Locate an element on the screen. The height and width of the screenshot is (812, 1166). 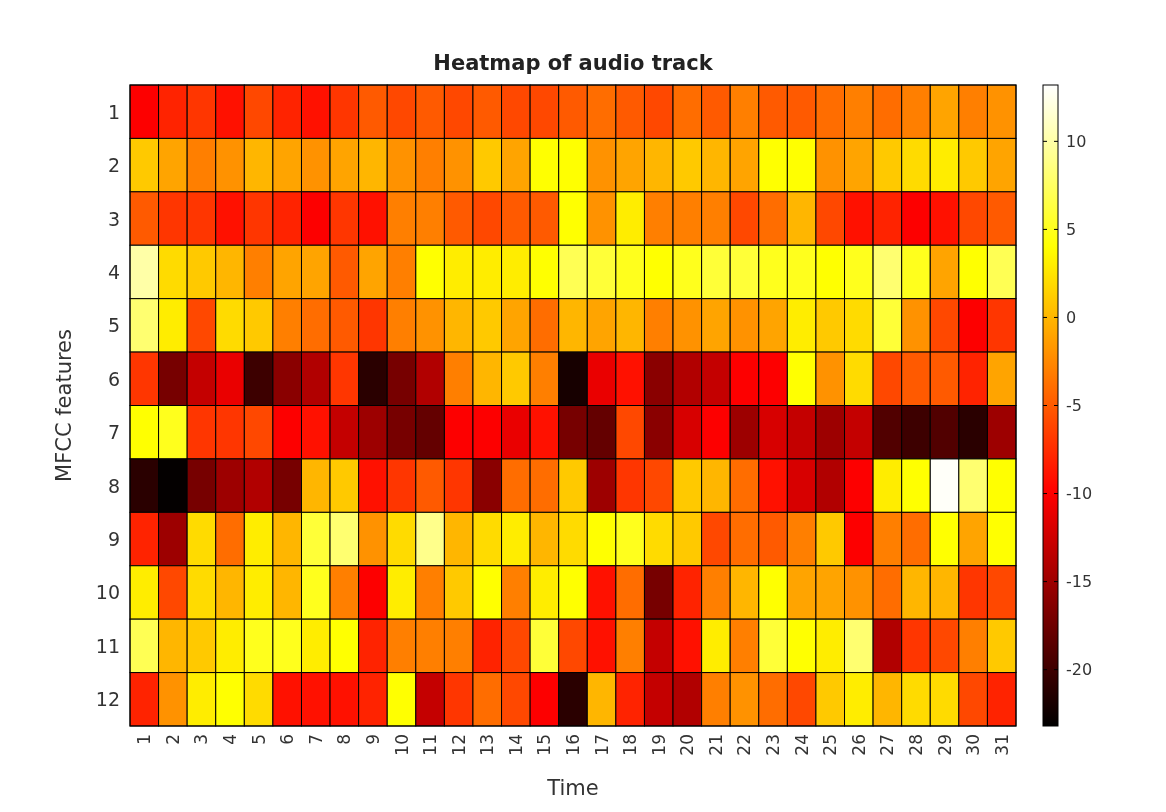
x-tick-label: 5 is located at coordinates (258, 739).